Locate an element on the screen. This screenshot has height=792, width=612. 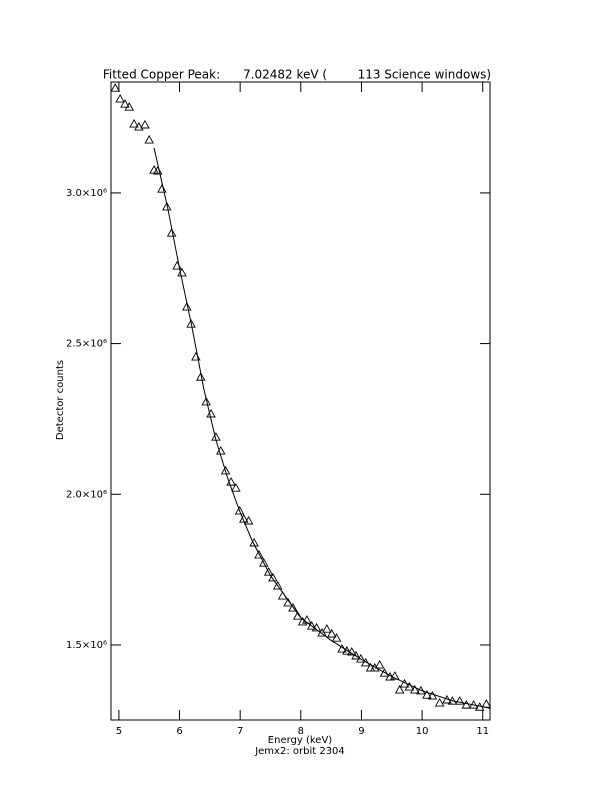
x-tick-label: 11 is located at coordinates (482, 731).